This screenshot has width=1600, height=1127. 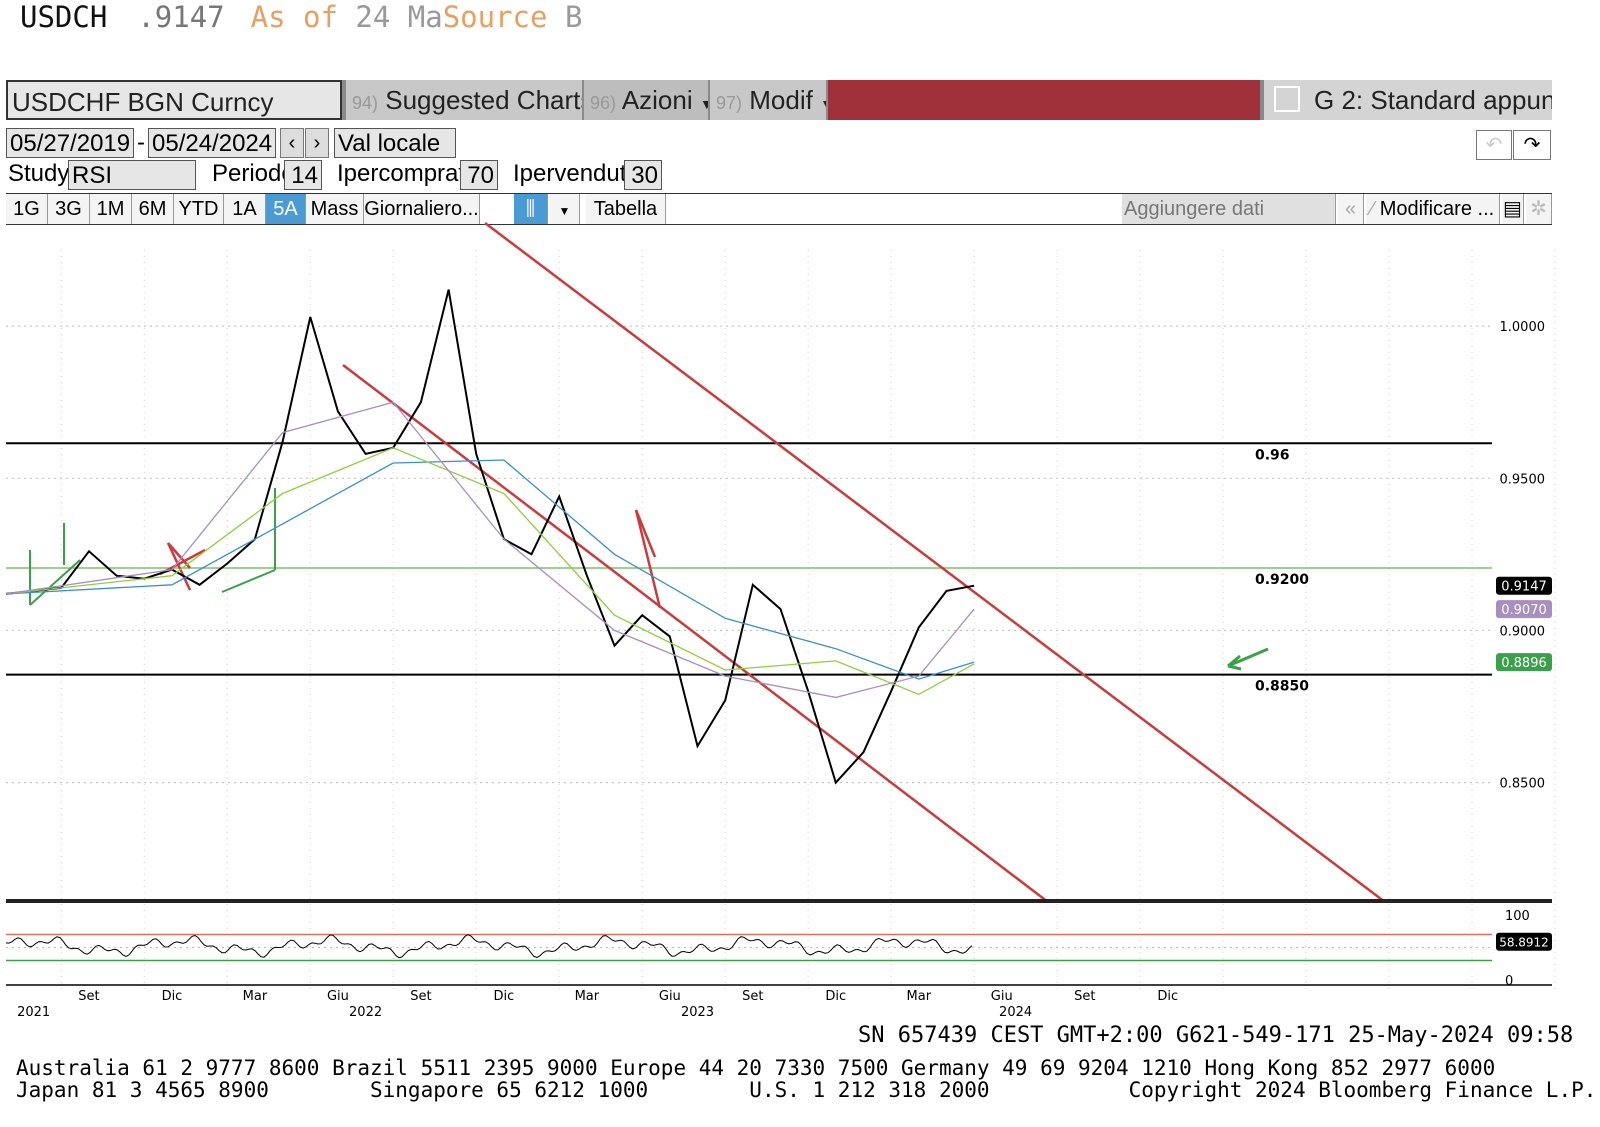 I want to click on clipboard-button: ▤, so click(x=1513, y=209).